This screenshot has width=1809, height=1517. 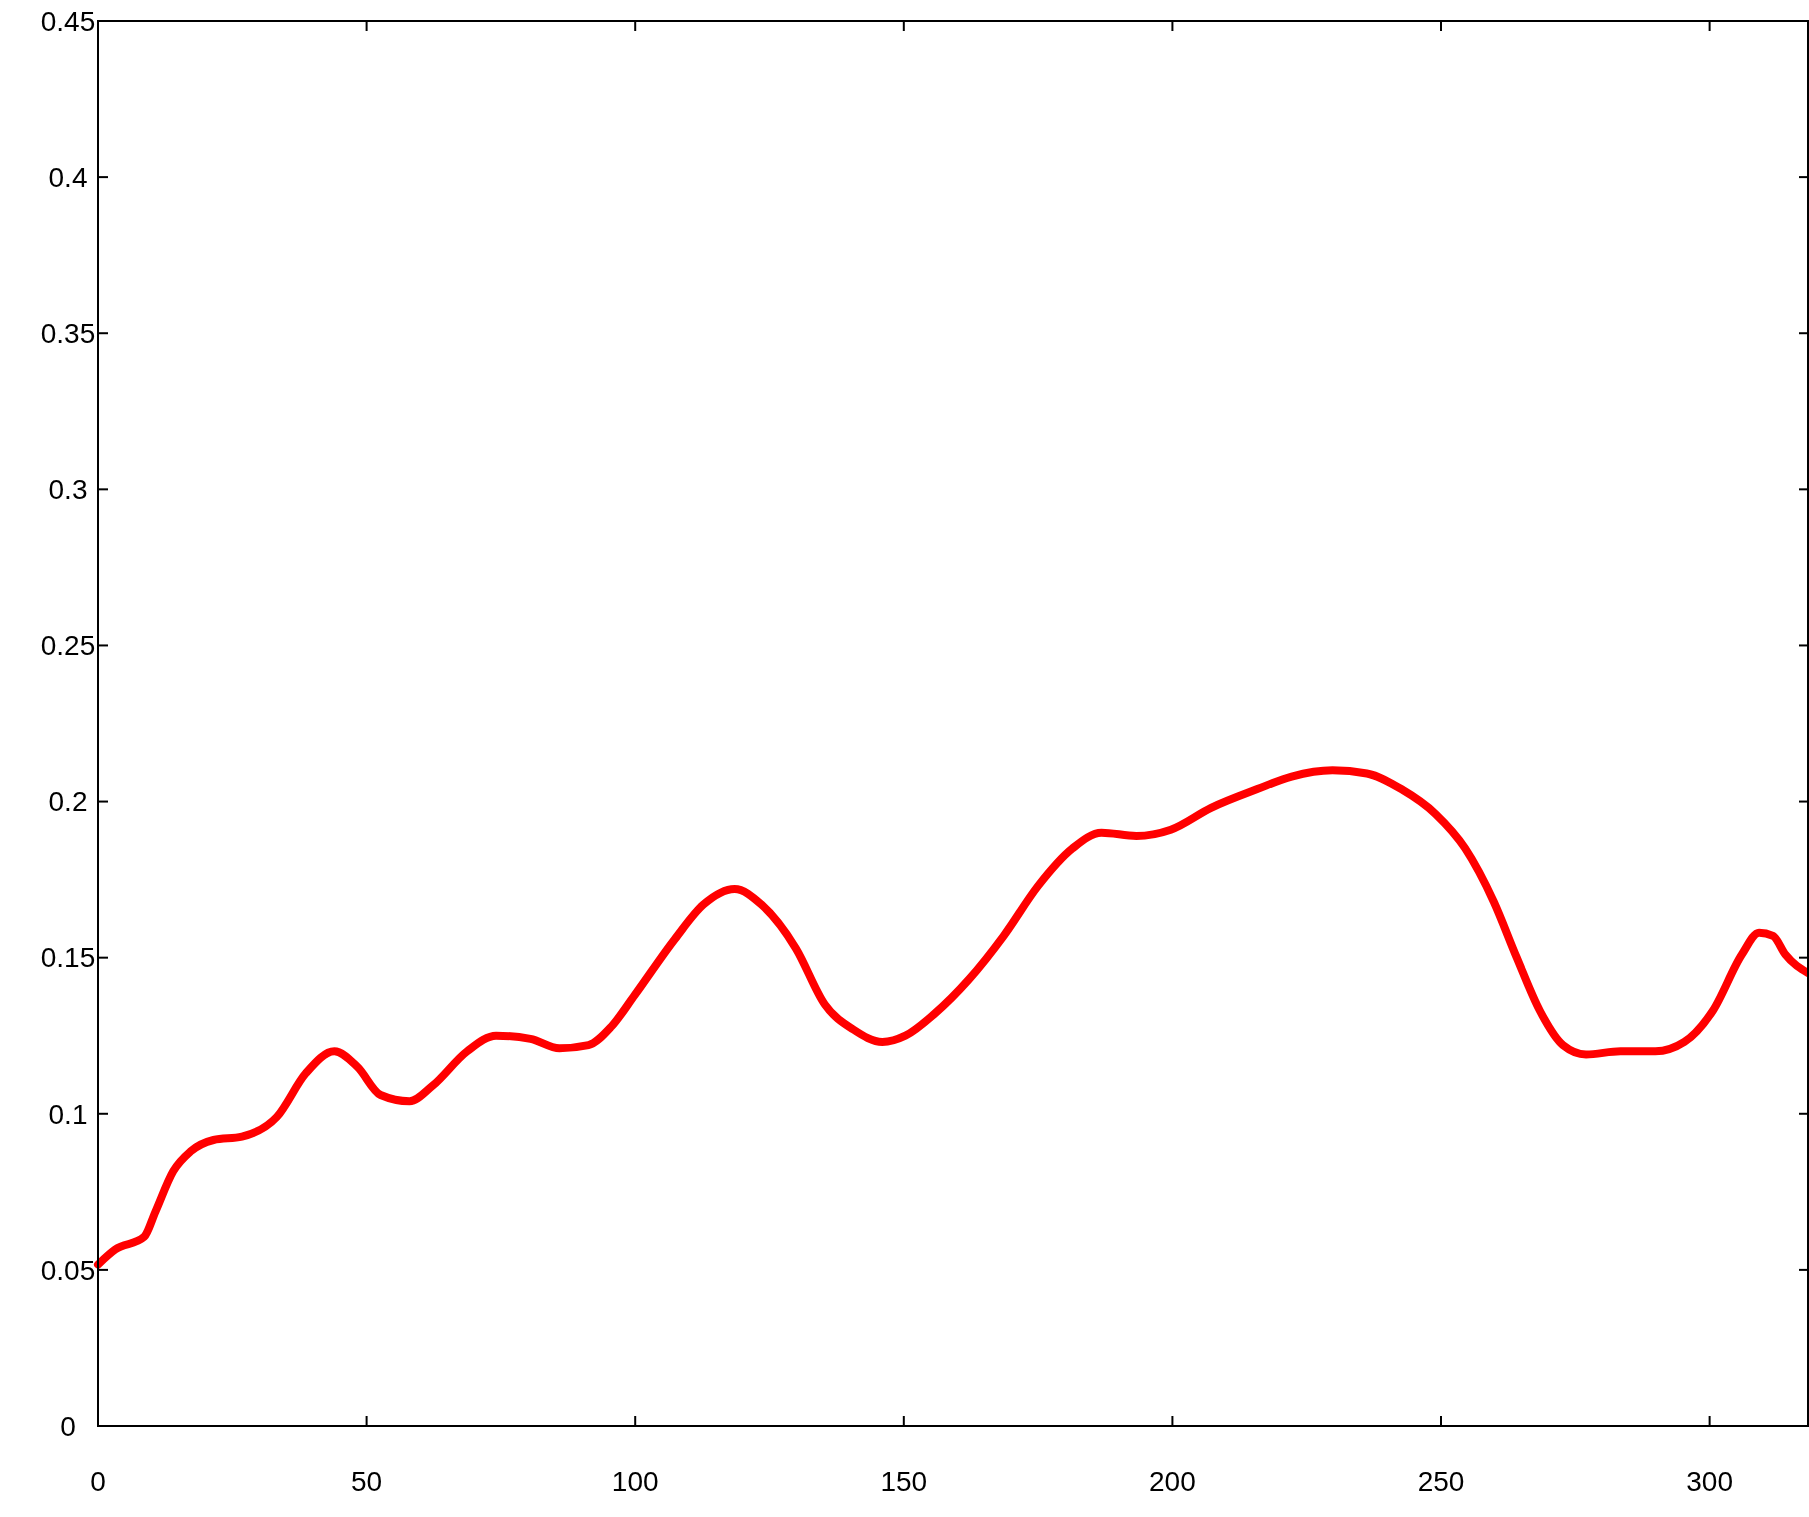 What do you see at coordinates (904, 1481) in the screenshot?
I see `x-tick-label: 150` at bounding box center [904, 1481].